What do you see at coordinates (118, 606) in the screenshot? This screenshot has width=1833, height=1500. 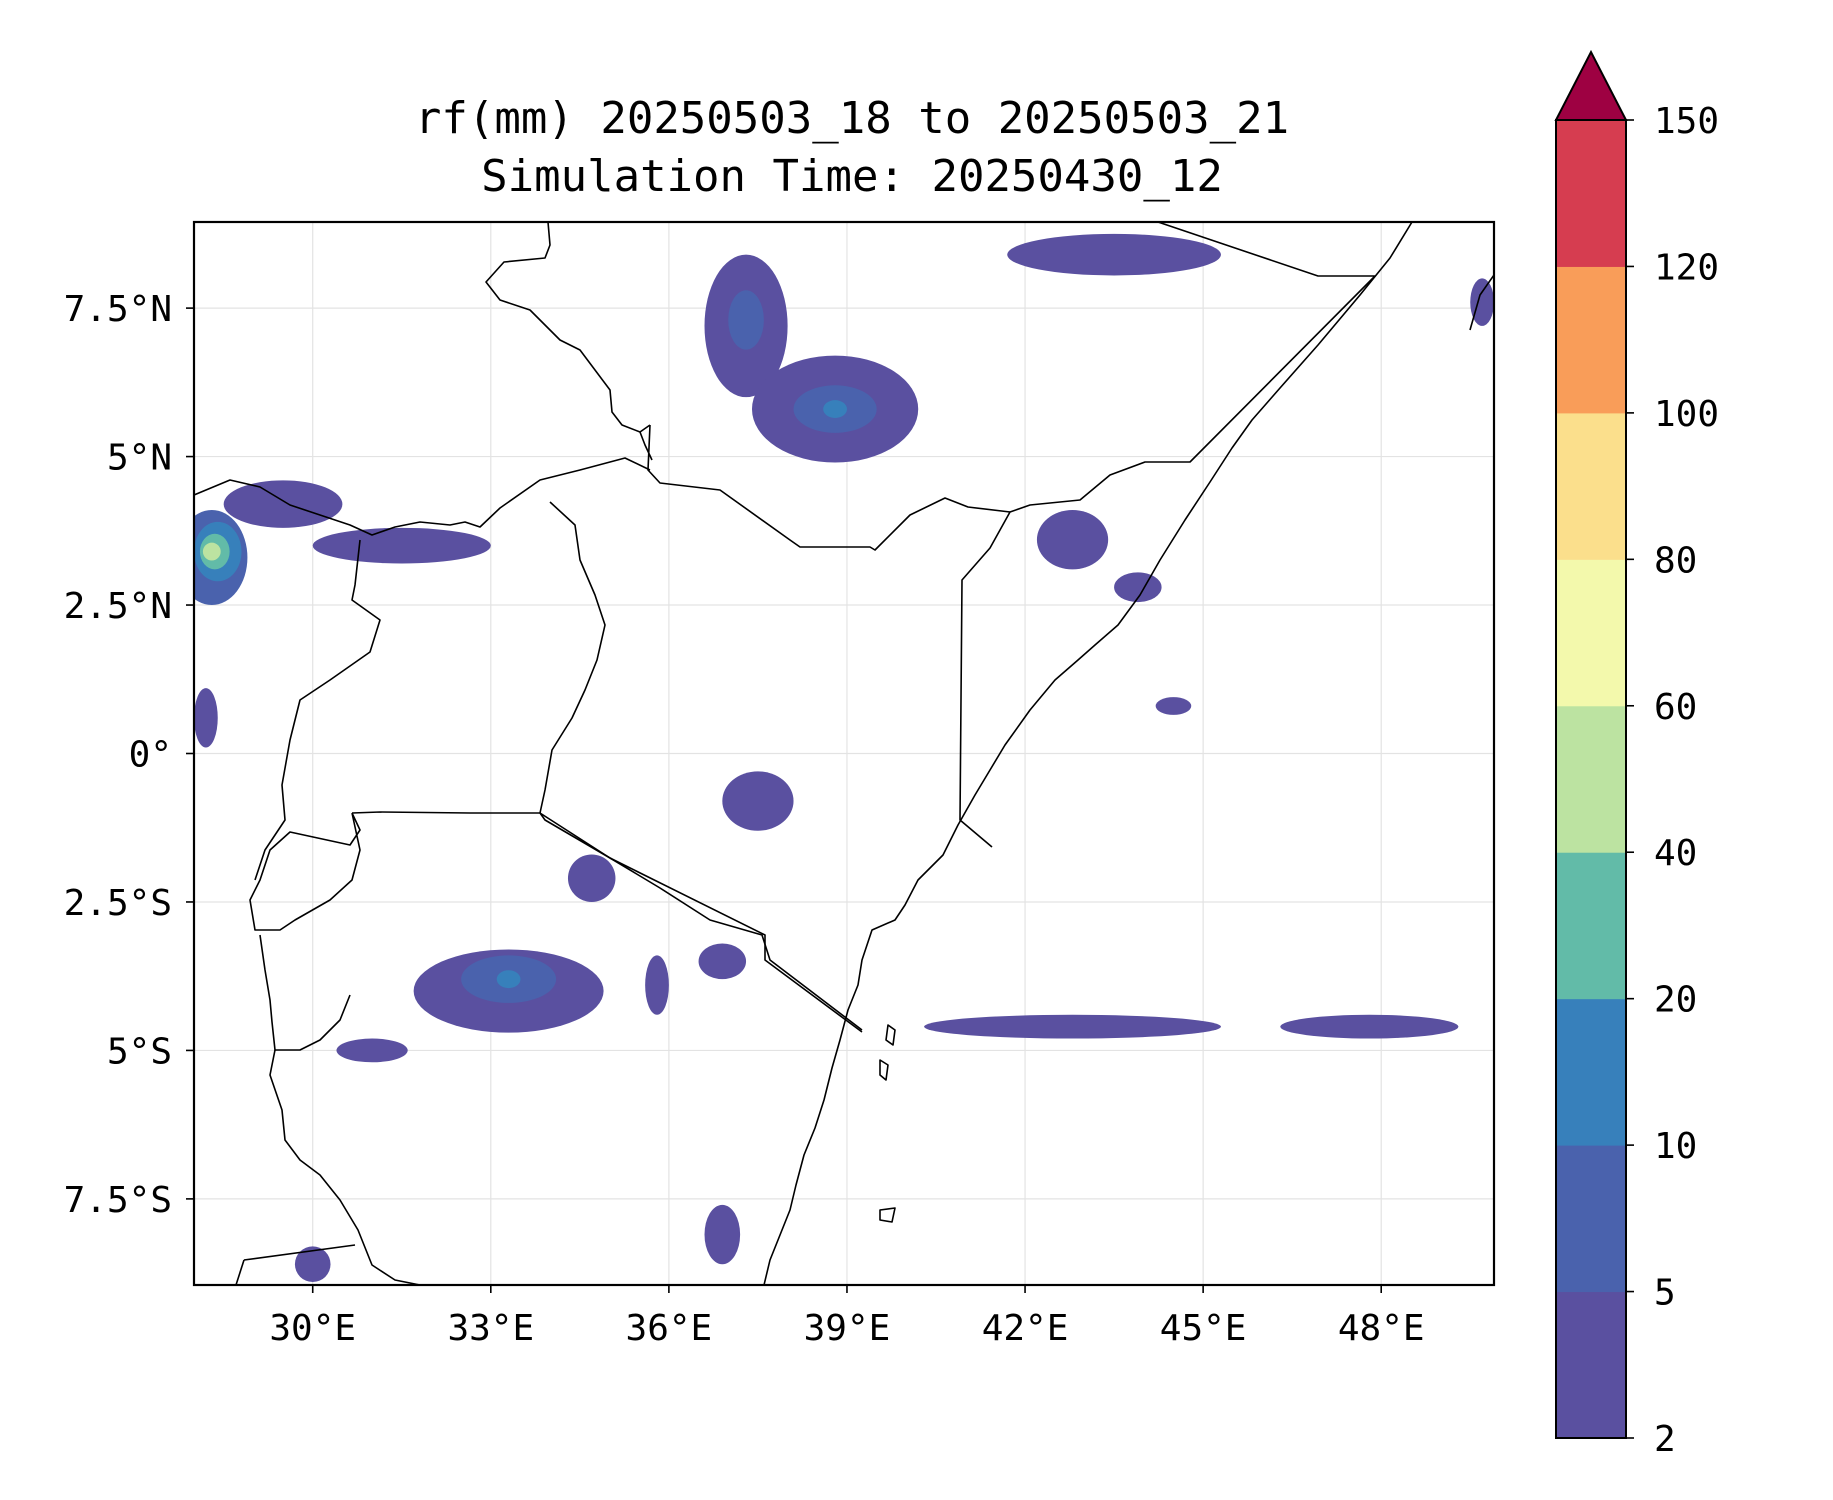 I see `lat-tick-label-2: 2.5°N` at bounding box center [118, 606].